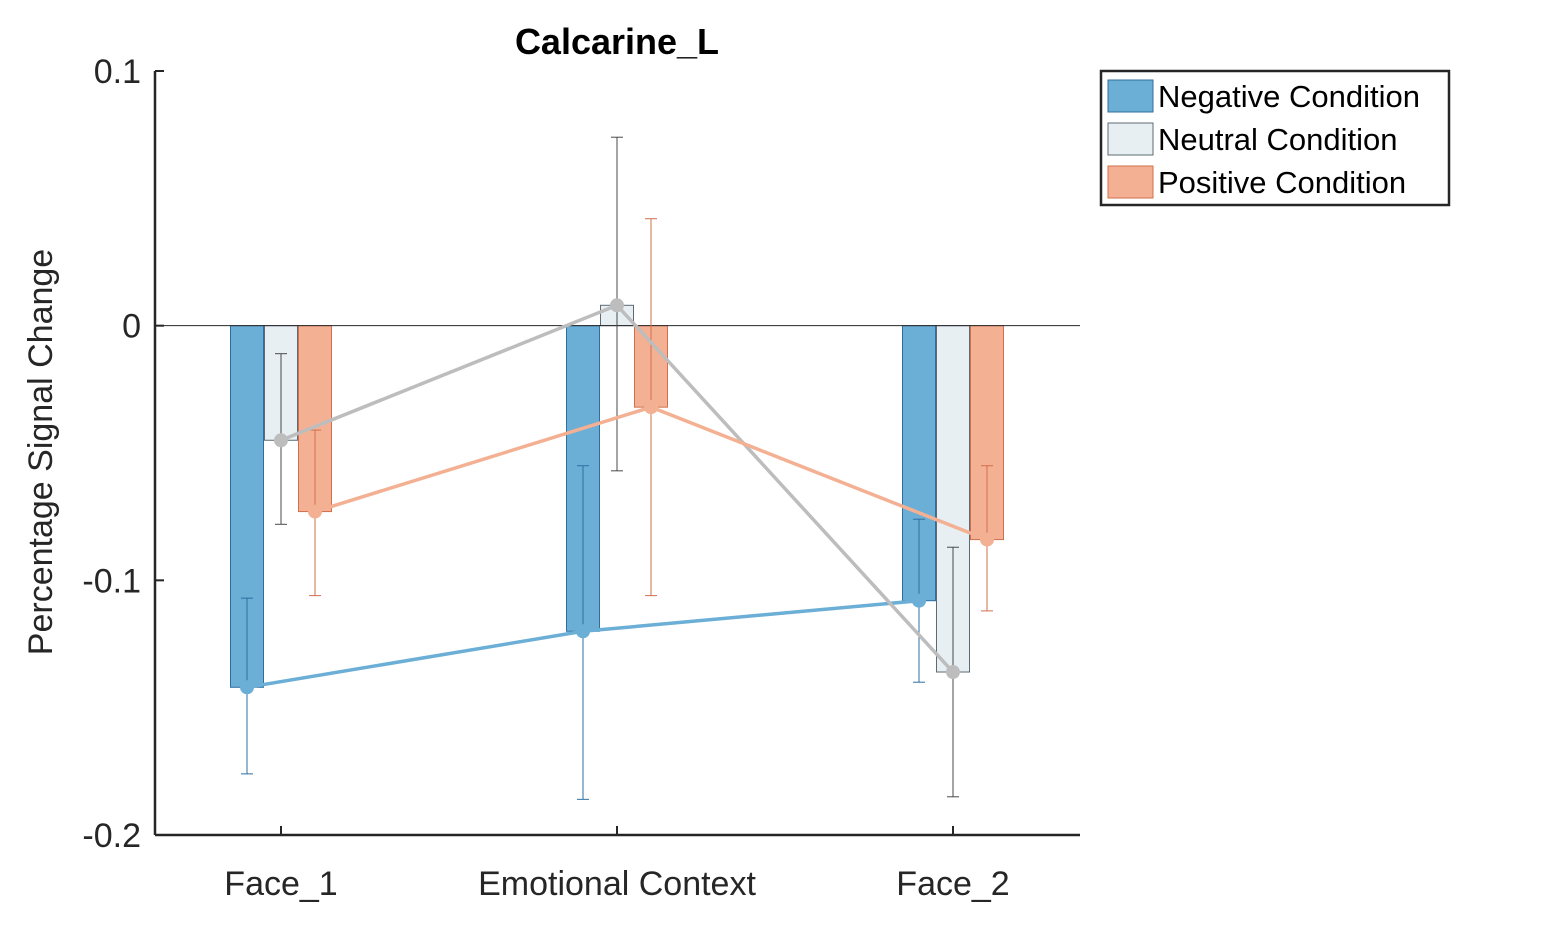  Describe the element at coordinates (1282, 182) in the screenshot. I see `legend-label: Positive Condition` at that location.